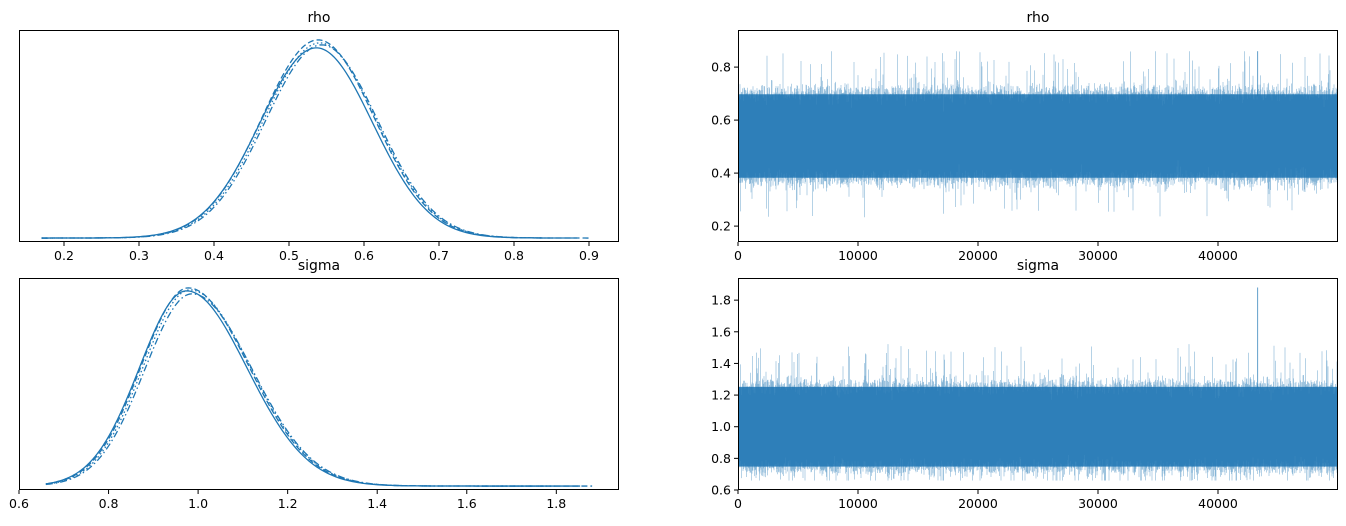 The width and height of the screenshot is (1346, 526). Describe the element at coordinates (738, 255) in the screenshot. I see `rho-trace-xtick-label: 0` at that location.